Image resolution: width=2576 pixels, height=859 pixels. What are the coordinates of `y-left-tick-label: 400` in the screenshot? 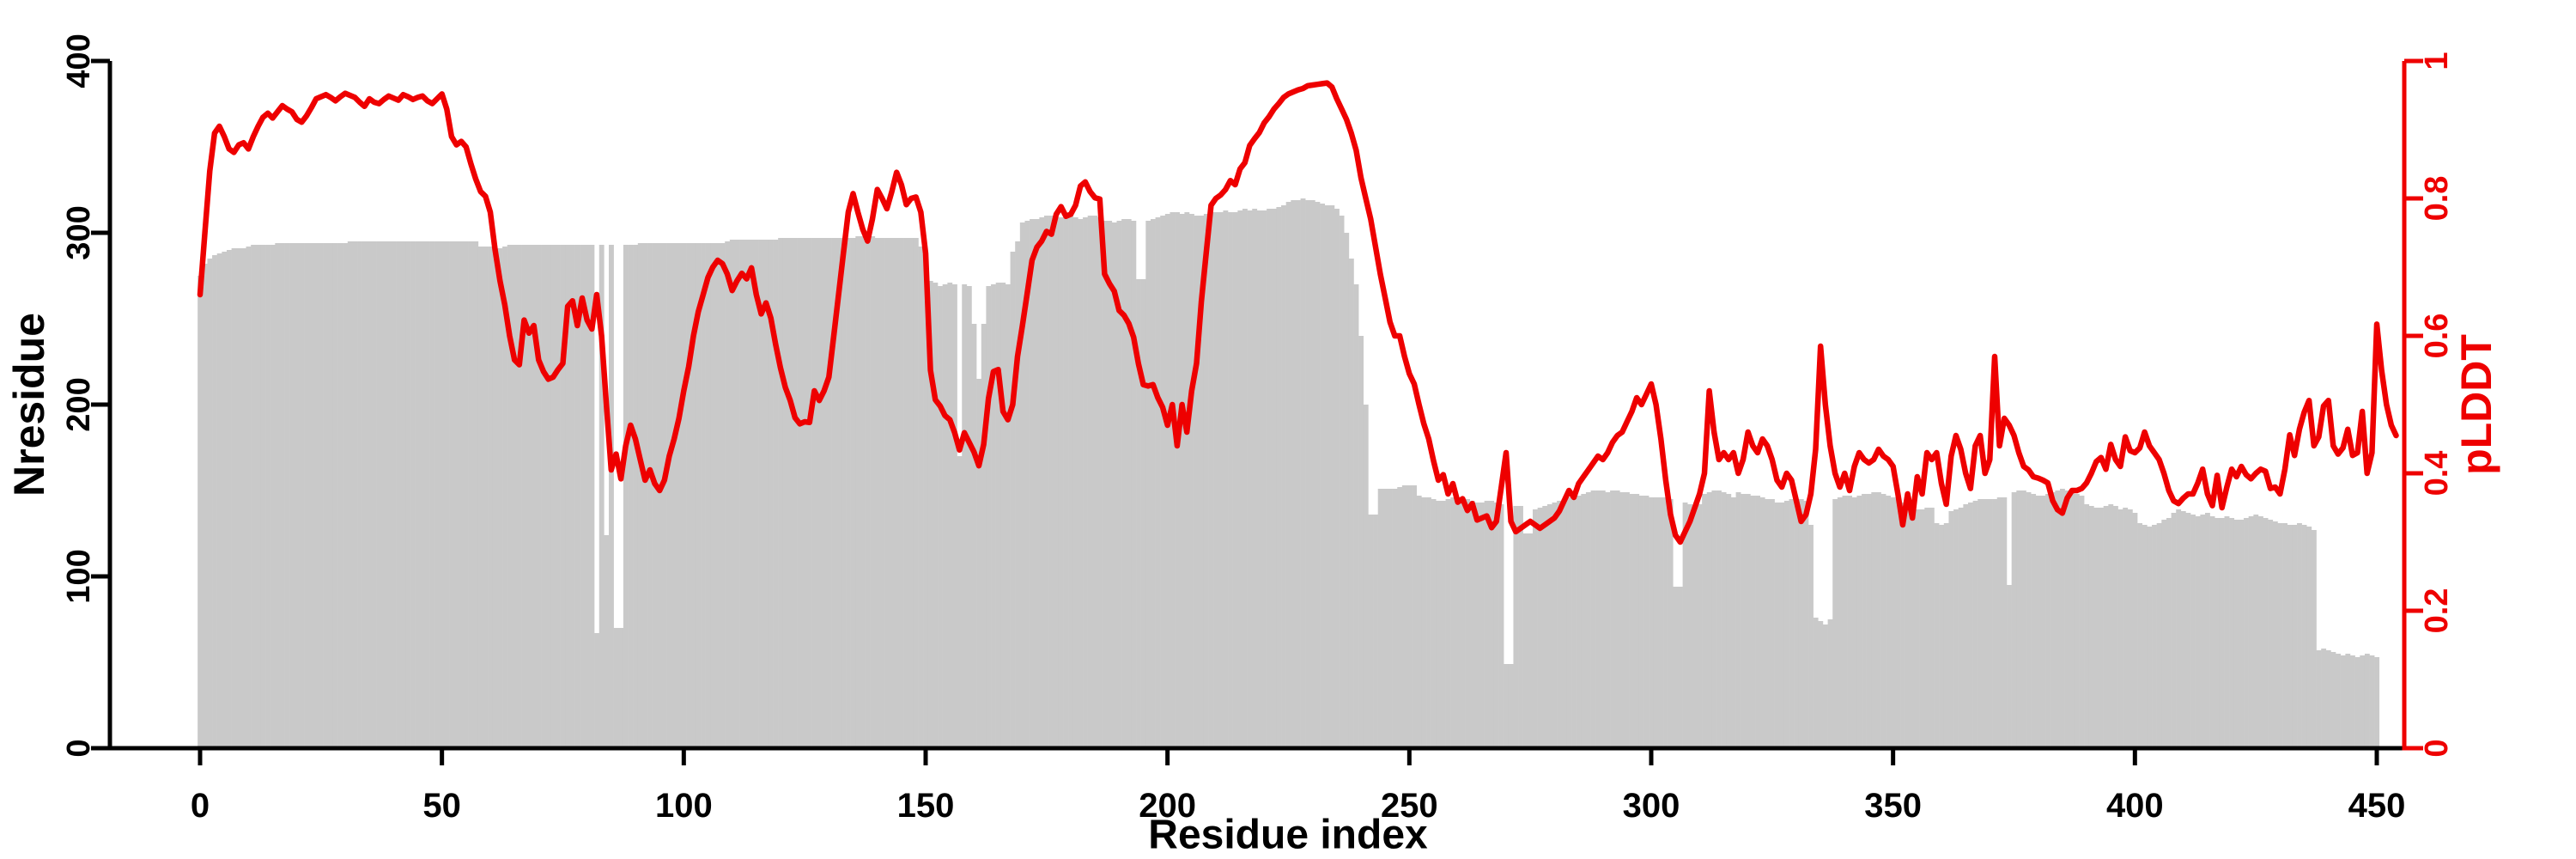 It's located at (79, 61).